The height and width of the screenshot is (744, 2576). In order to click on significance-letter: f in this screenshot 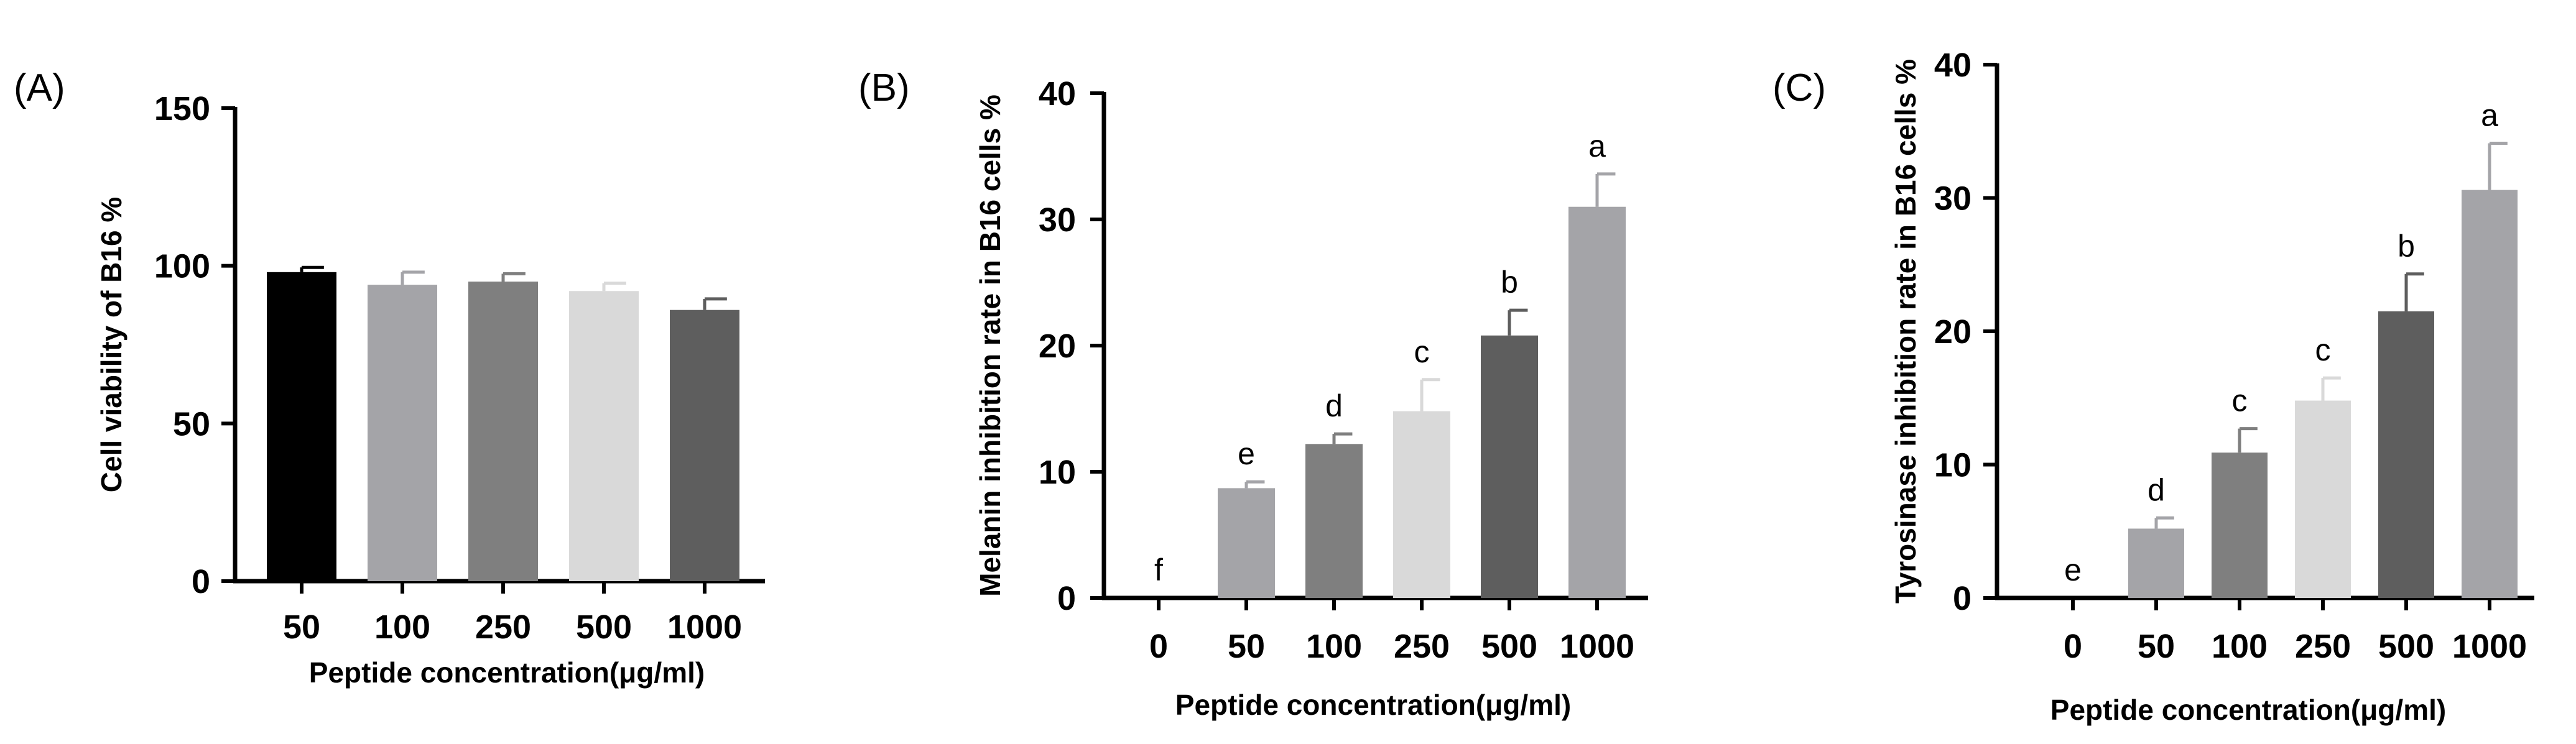, I will do `click(1159, 570)`.